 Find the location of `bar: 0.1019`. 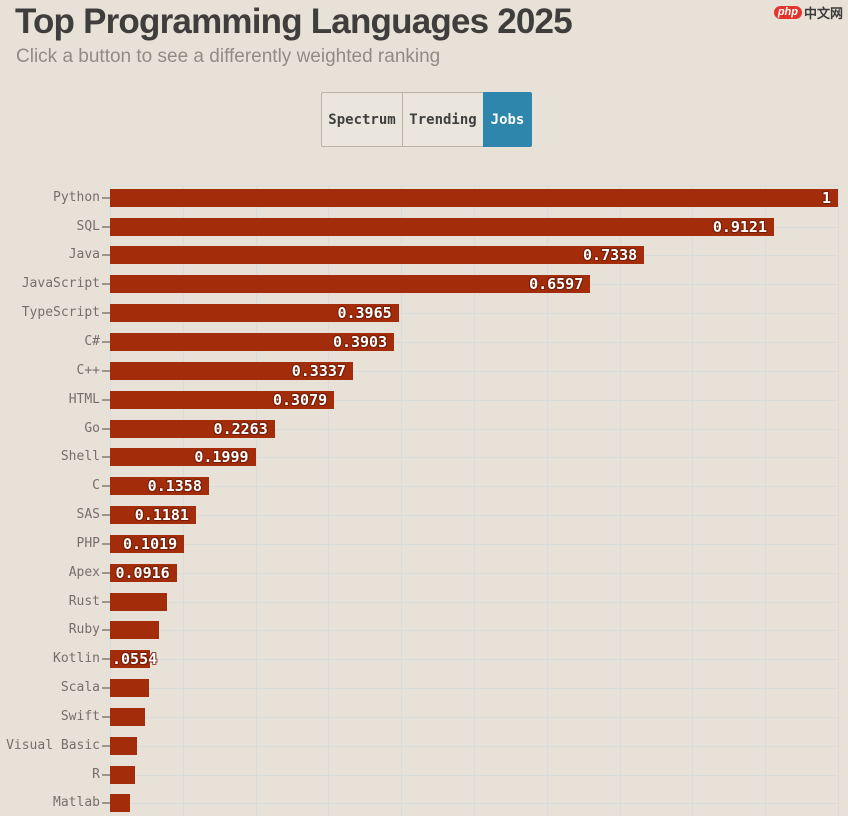

bar: 0.1019 is located at coordinates (147, 543).